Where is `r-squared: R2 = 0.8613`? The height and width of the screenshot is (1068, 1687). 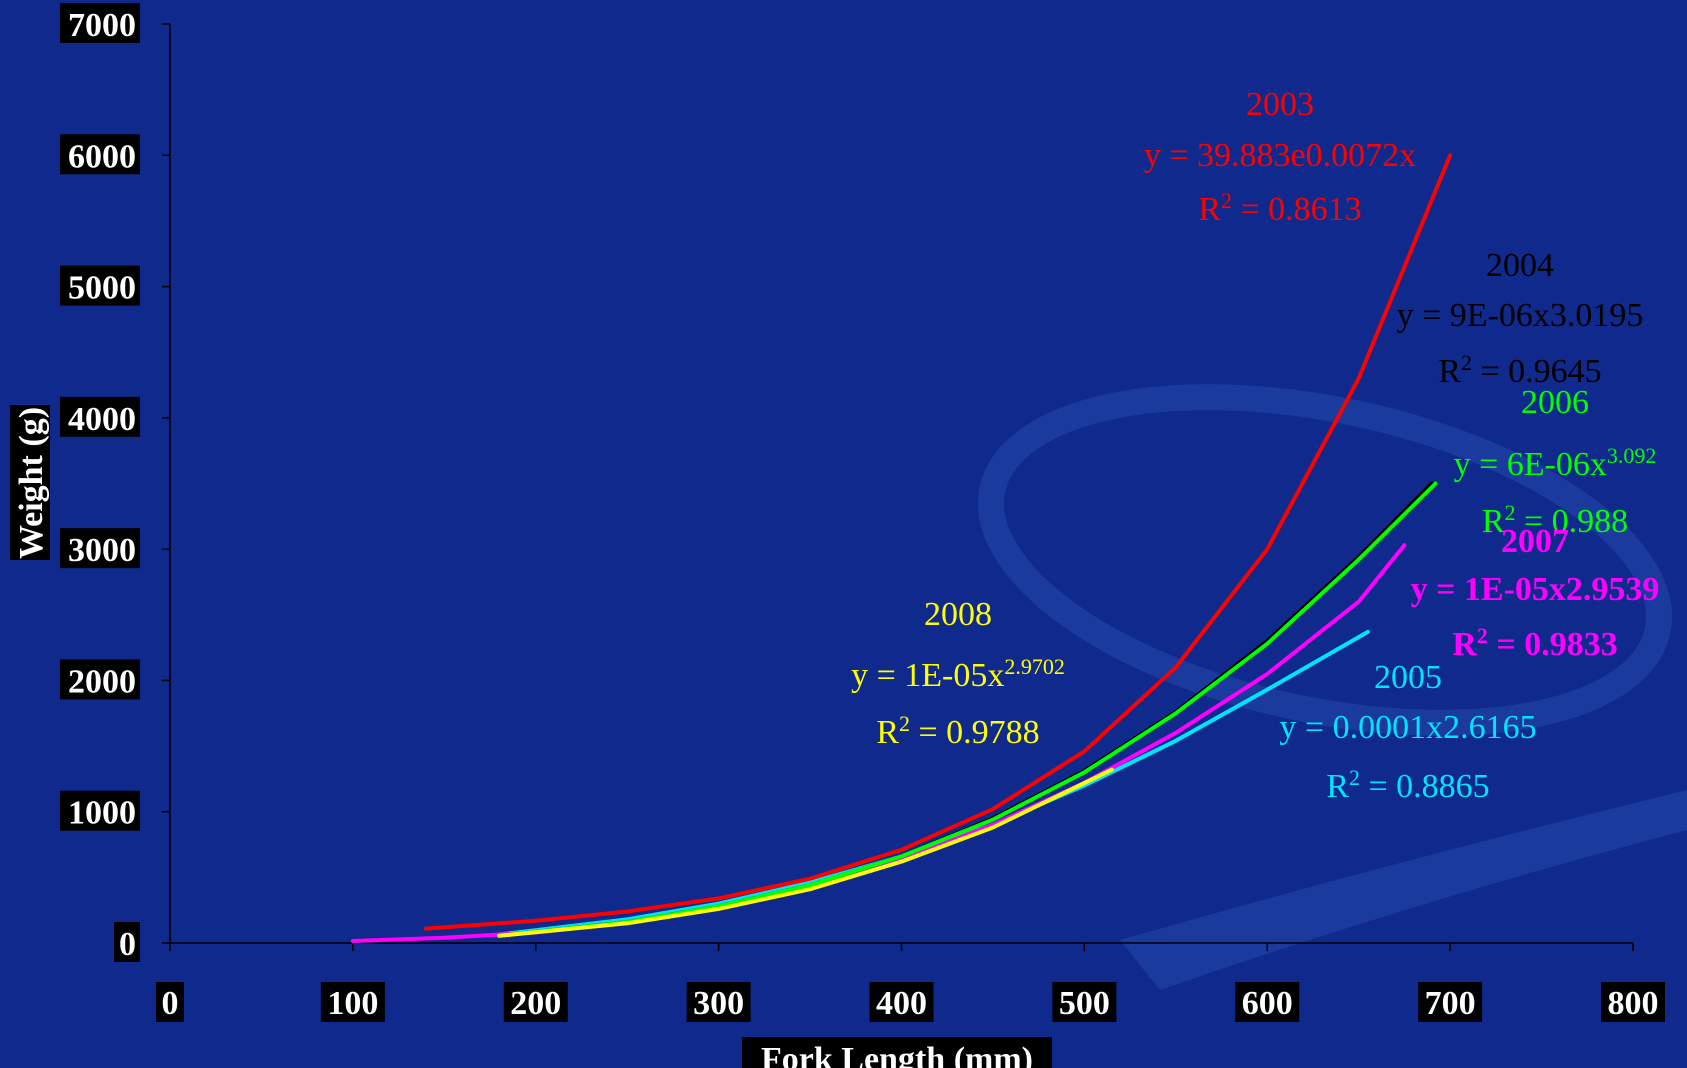 r-squared: R2 = 0.8613 is located at coordinates (1279, 208).